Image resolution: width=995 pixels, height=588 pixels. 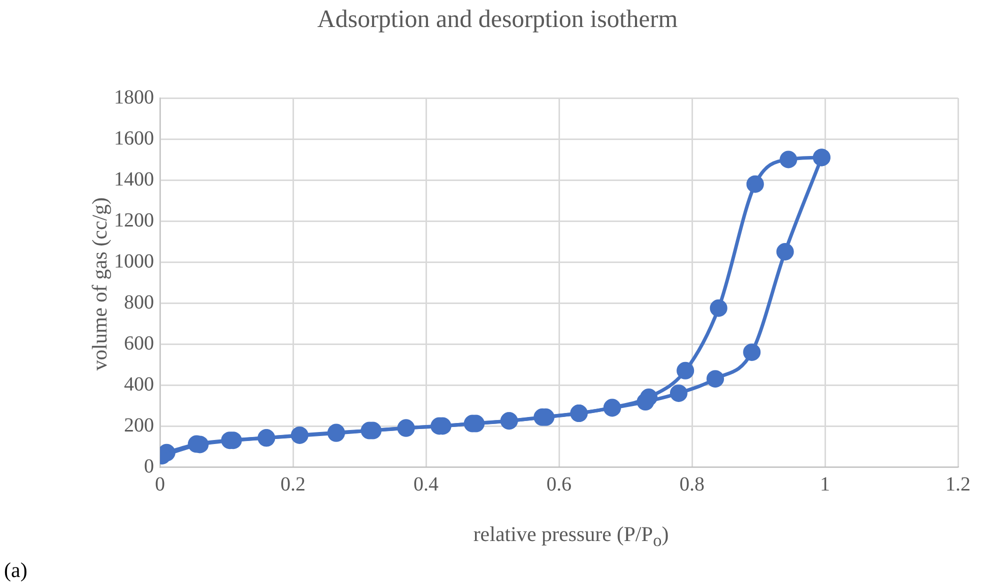 I want to click on x-tick-label: 0.6, so click(x=559, y=484).